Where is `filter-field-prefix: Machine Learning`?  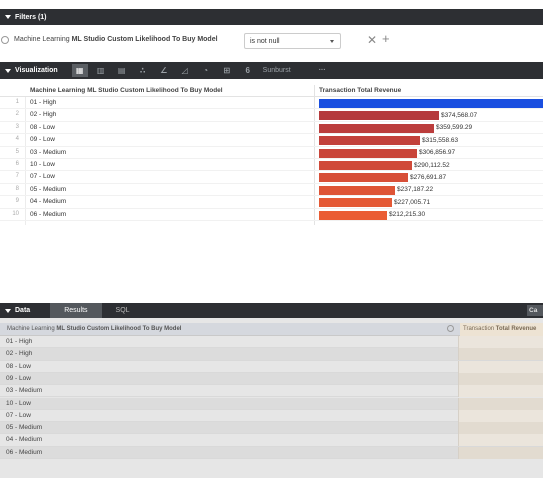
filter-field-prefix: Machine Learning is located at coordinates (43, 39).